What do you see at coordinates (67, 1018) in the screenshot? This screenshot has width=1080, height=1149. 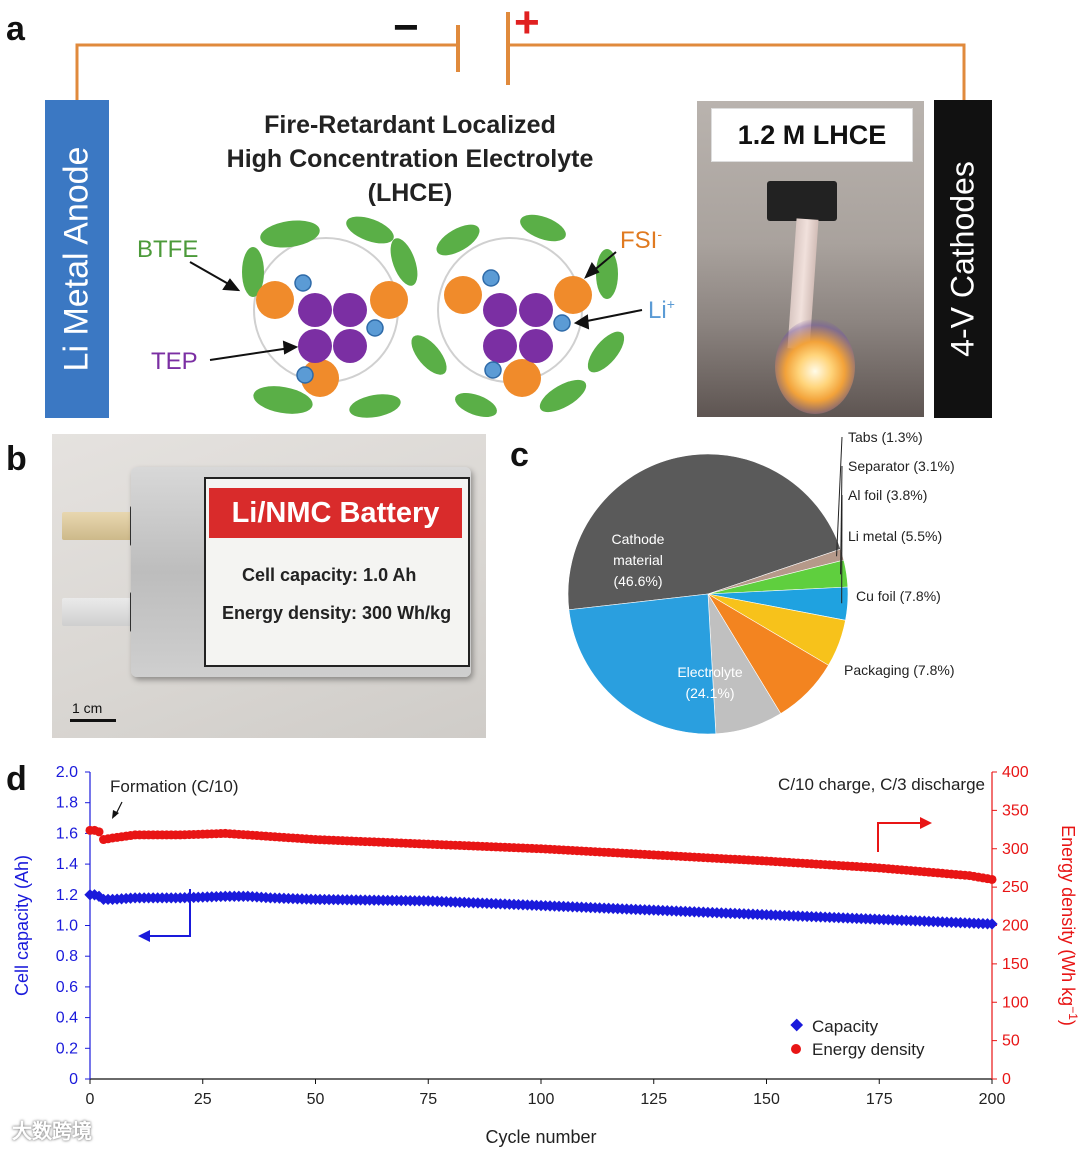 I see `y-left-tick-label: 0.4` at bounding box center [67, 1018].